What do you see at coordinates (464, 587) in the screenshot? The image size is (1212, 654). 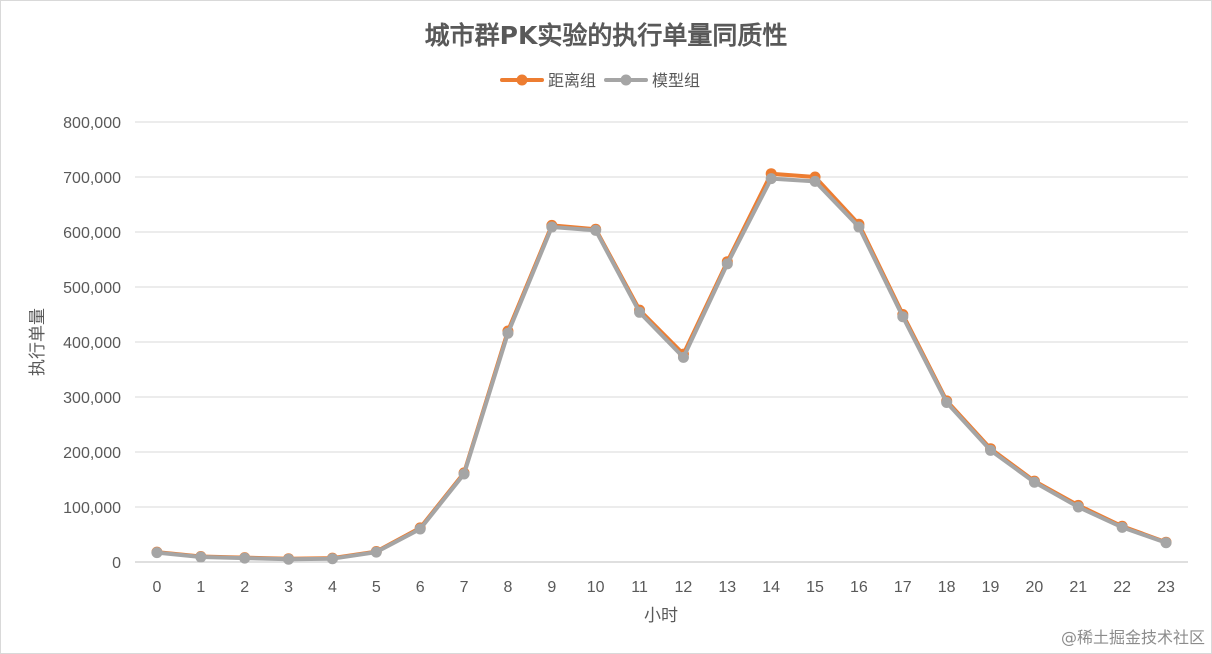 I see `x-tick-label: 7` at bounding box center [464, 587].